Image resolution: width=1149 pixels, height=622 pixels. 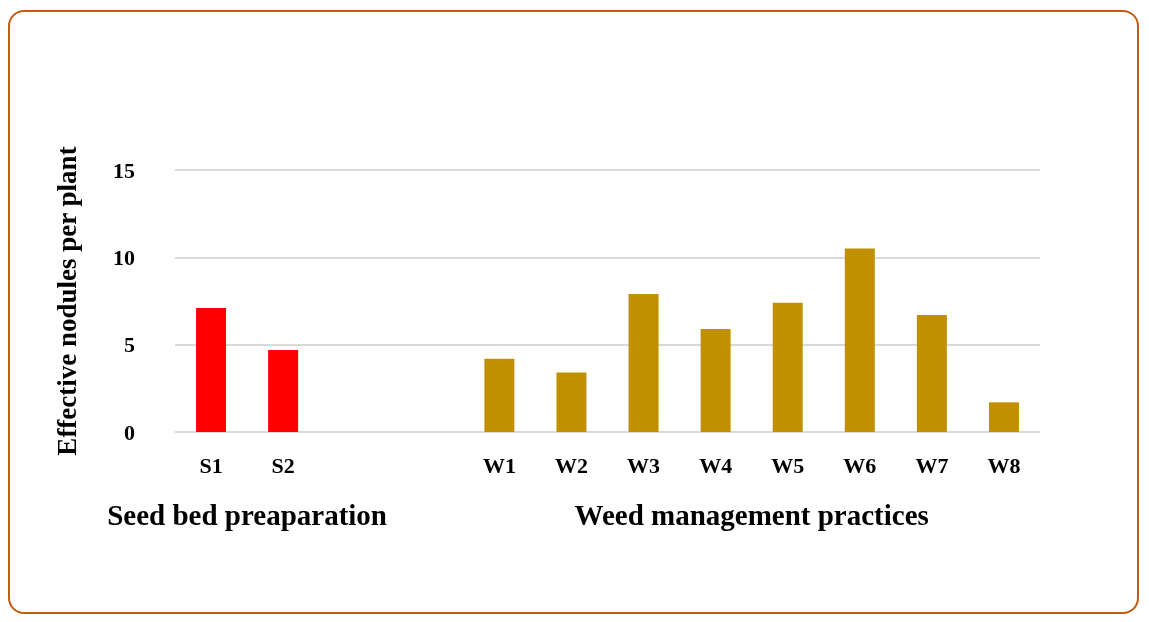 What do you see at coordinates (129, 432) in the screenshot?
I see `y-tick-label: 0` at bounding box center [129, 432].